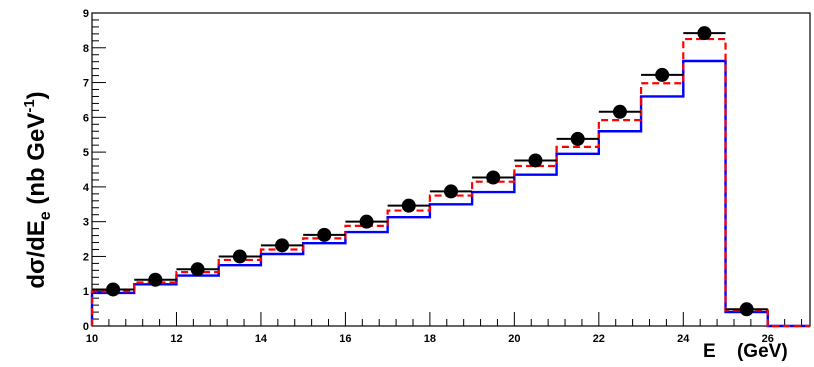 This screenshot has width=814, height=367. Describe the element at coordinates (86, 84) in the screenshot. I see `y-tick-label: 7` at that location.